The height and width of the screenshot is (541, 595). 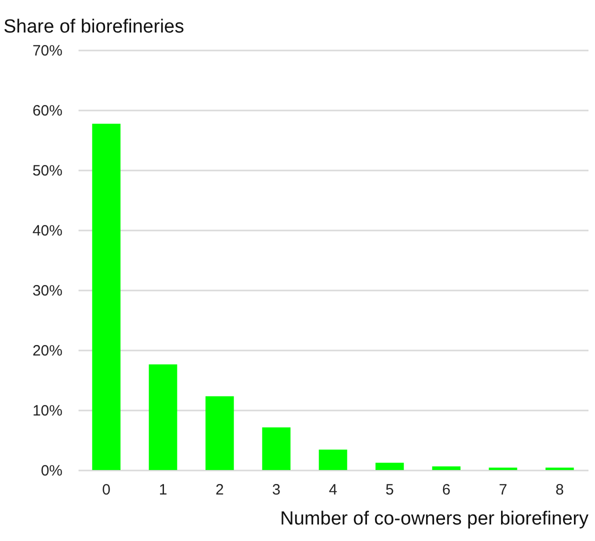 What do you see at coordinates (94, 27) in the screenshot?
I see `y-axis-title: Share of biorefineries` at bounding box center [94, 27].